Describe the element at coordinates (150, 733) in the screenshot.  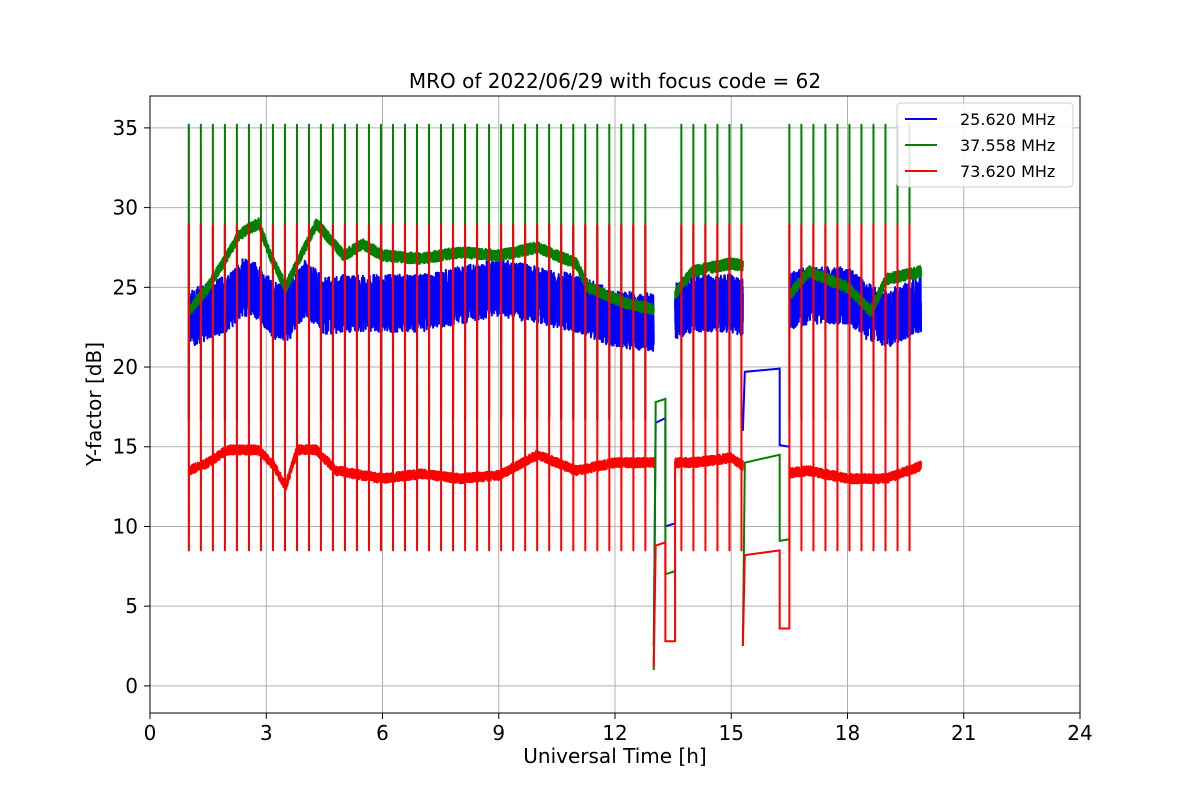
I see `x-tick-label: 0` at that location.